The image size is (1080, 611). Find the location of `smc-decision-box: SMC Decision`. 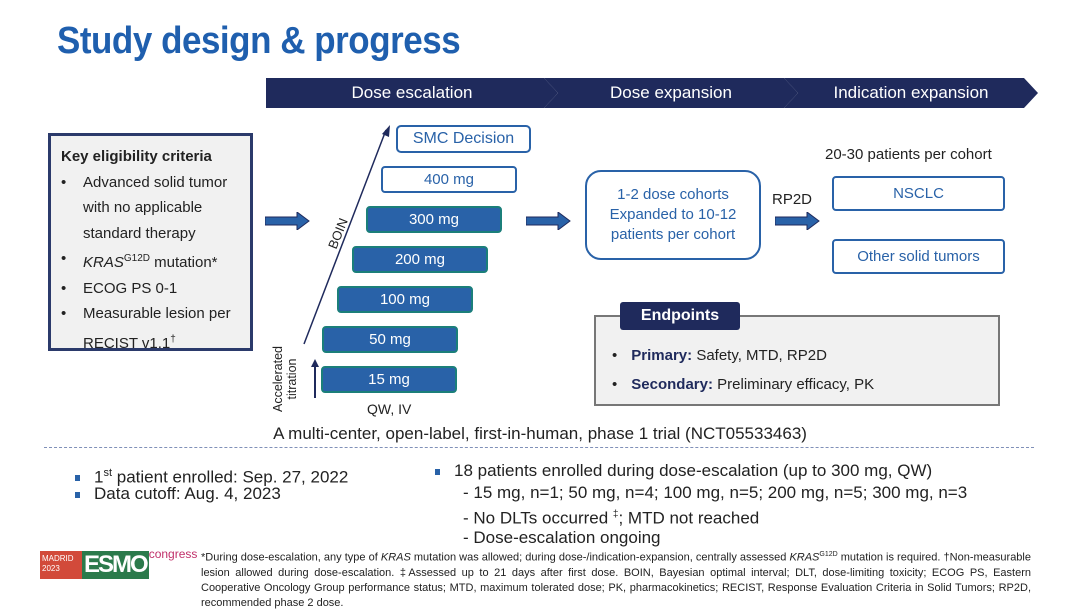

smc-decision-box: SMC Decision is located at coordinates (463, 139).